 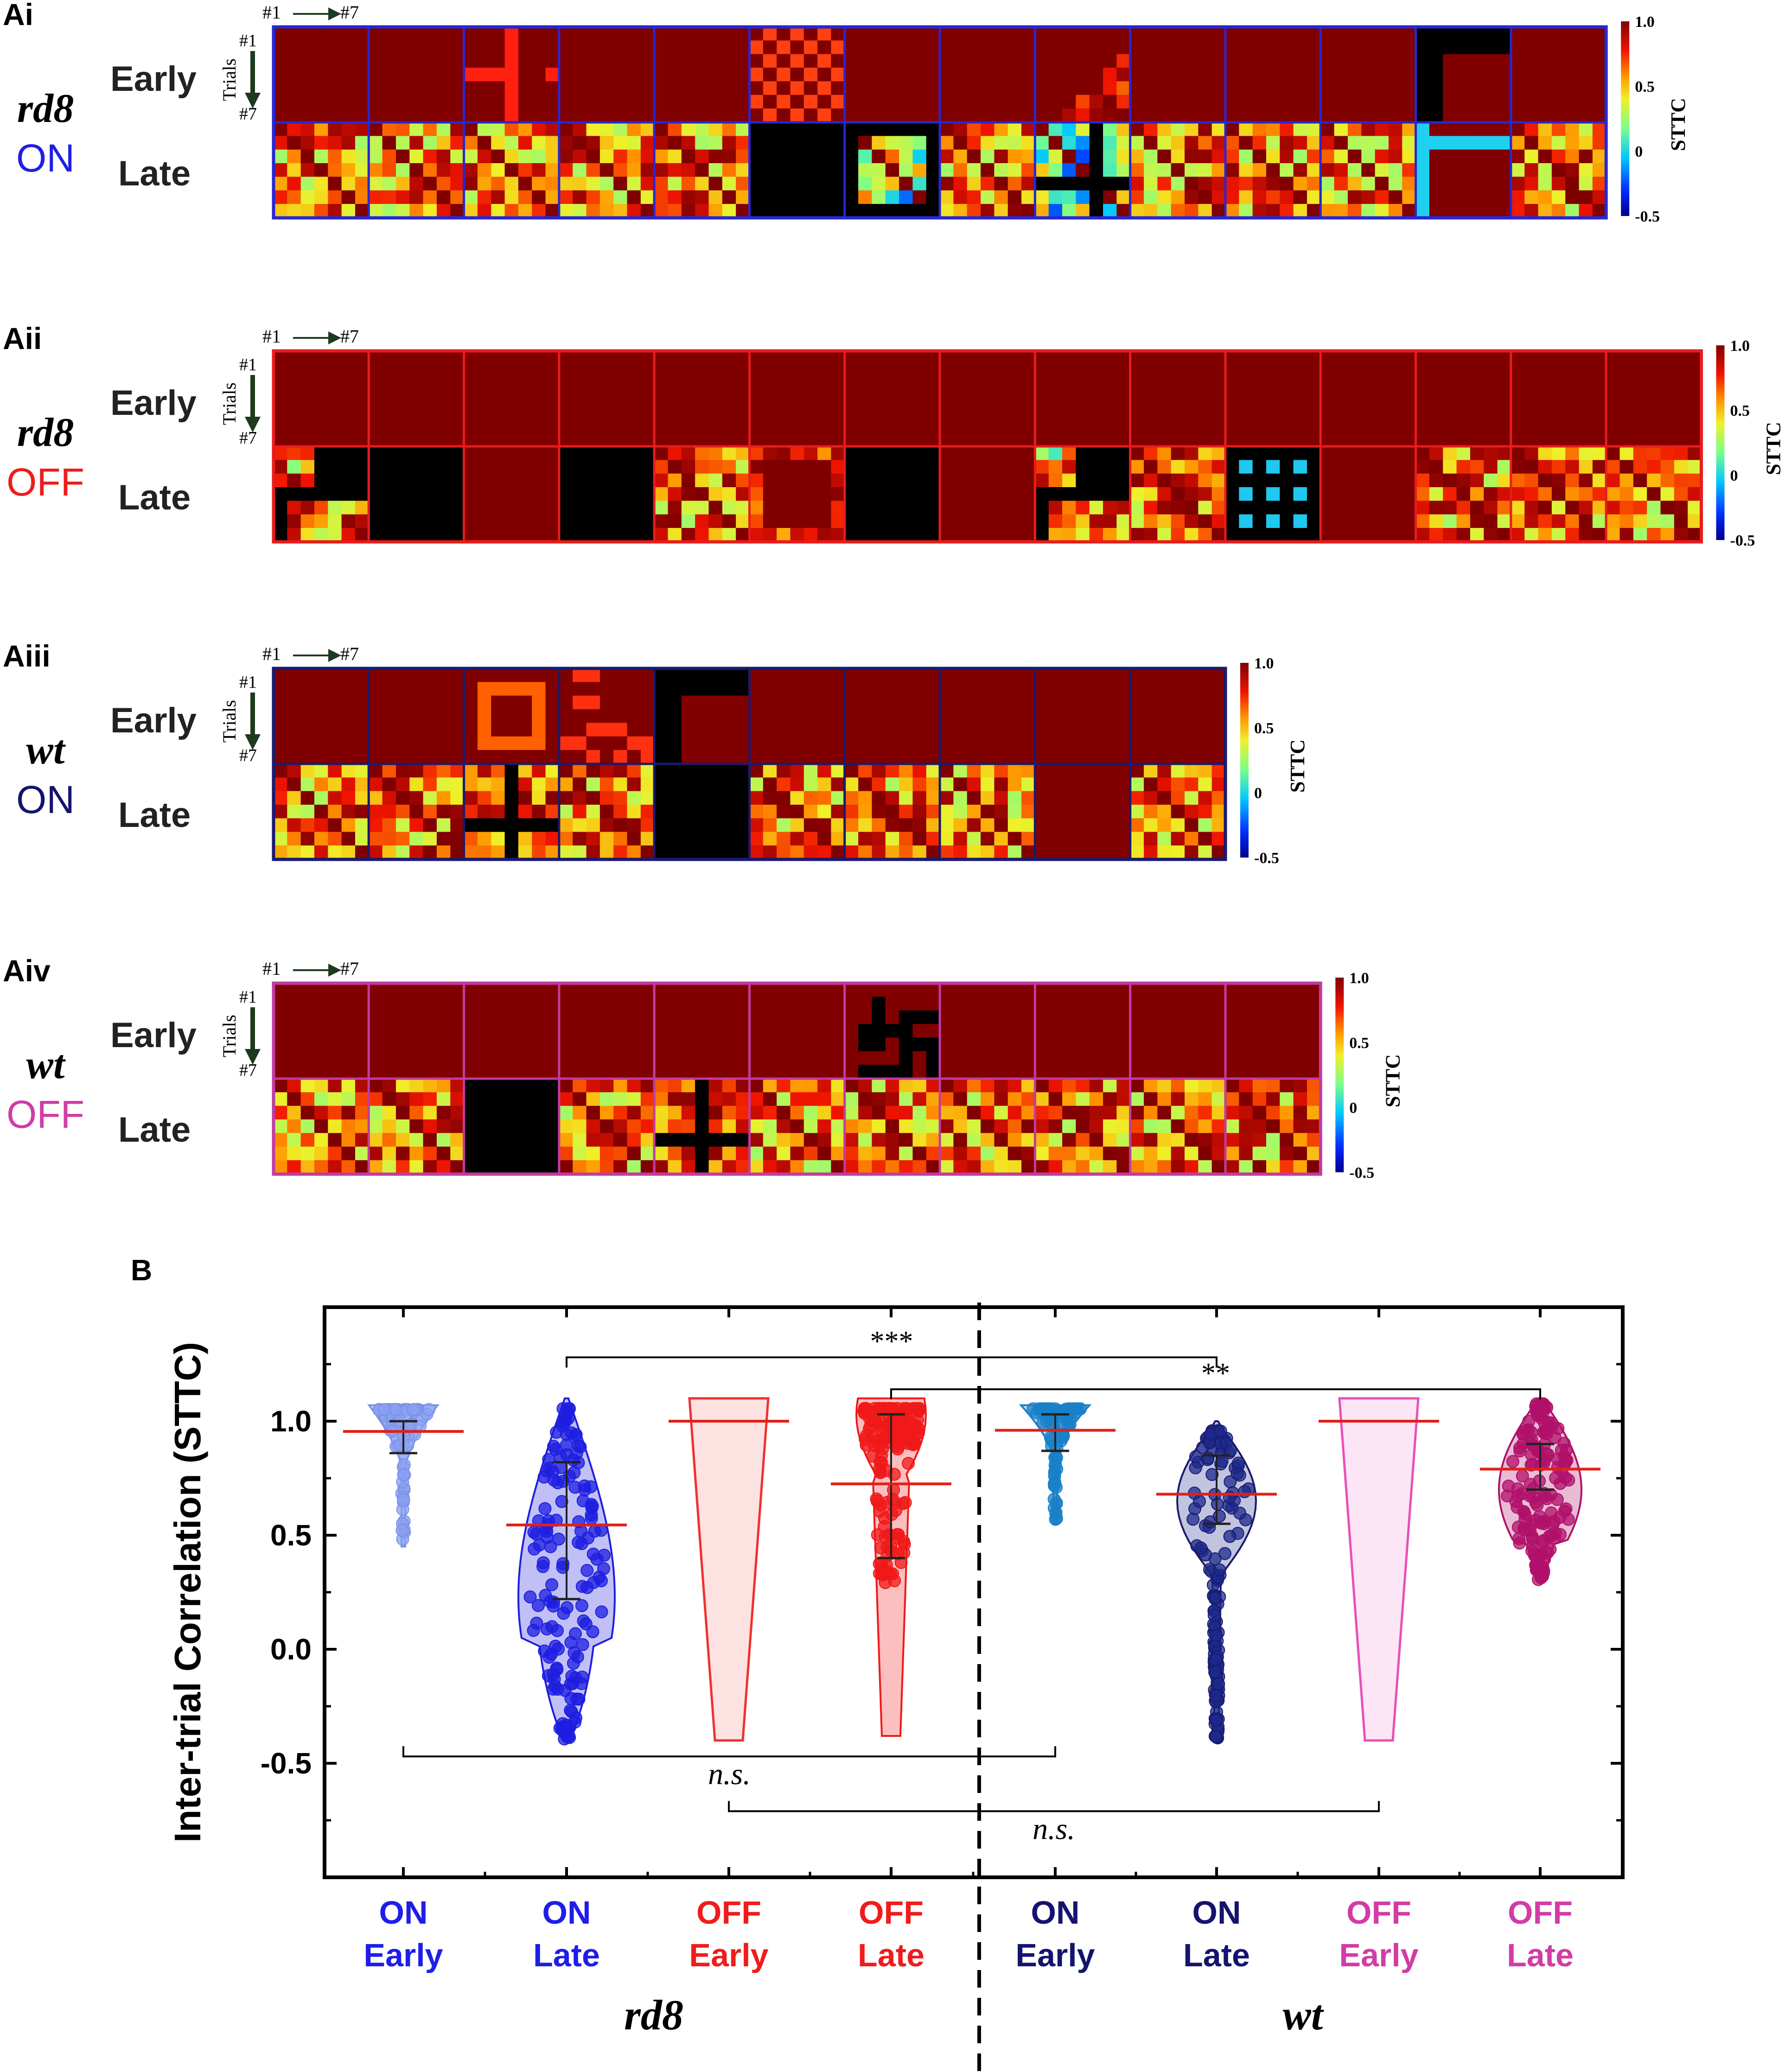 I want to click on violin-rd8-on-late, so click(x=566, y=1572).